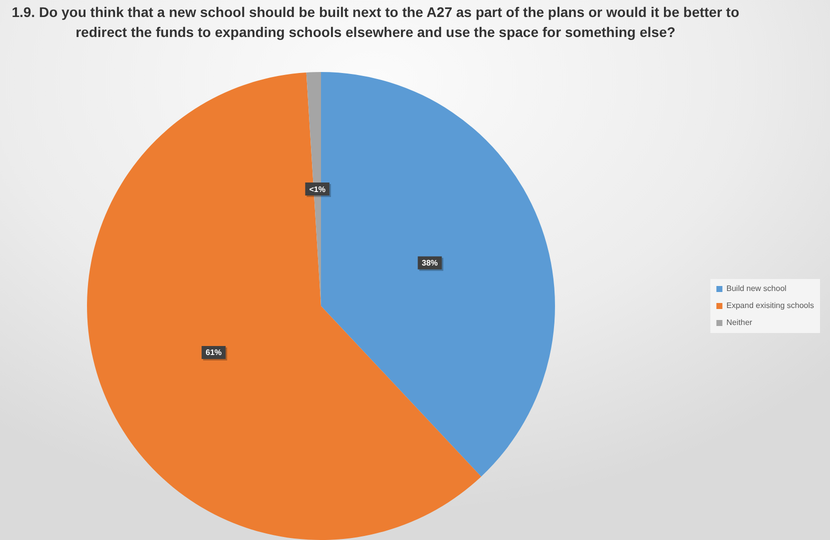 The width and height of the screenshot is (830, 540). Describe the element at coordinates (317, 189) in the screenshot. I see `data-label: <1%` at that location.